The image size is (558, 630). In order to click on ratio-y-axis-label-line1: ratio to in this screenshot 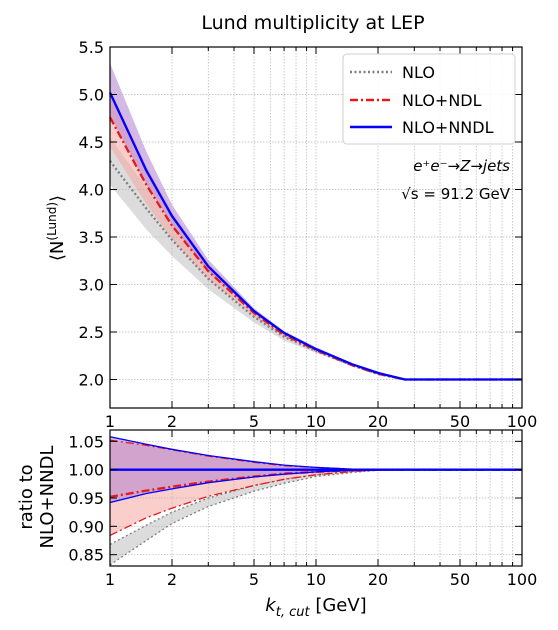, I will do `click(26, 496)`.